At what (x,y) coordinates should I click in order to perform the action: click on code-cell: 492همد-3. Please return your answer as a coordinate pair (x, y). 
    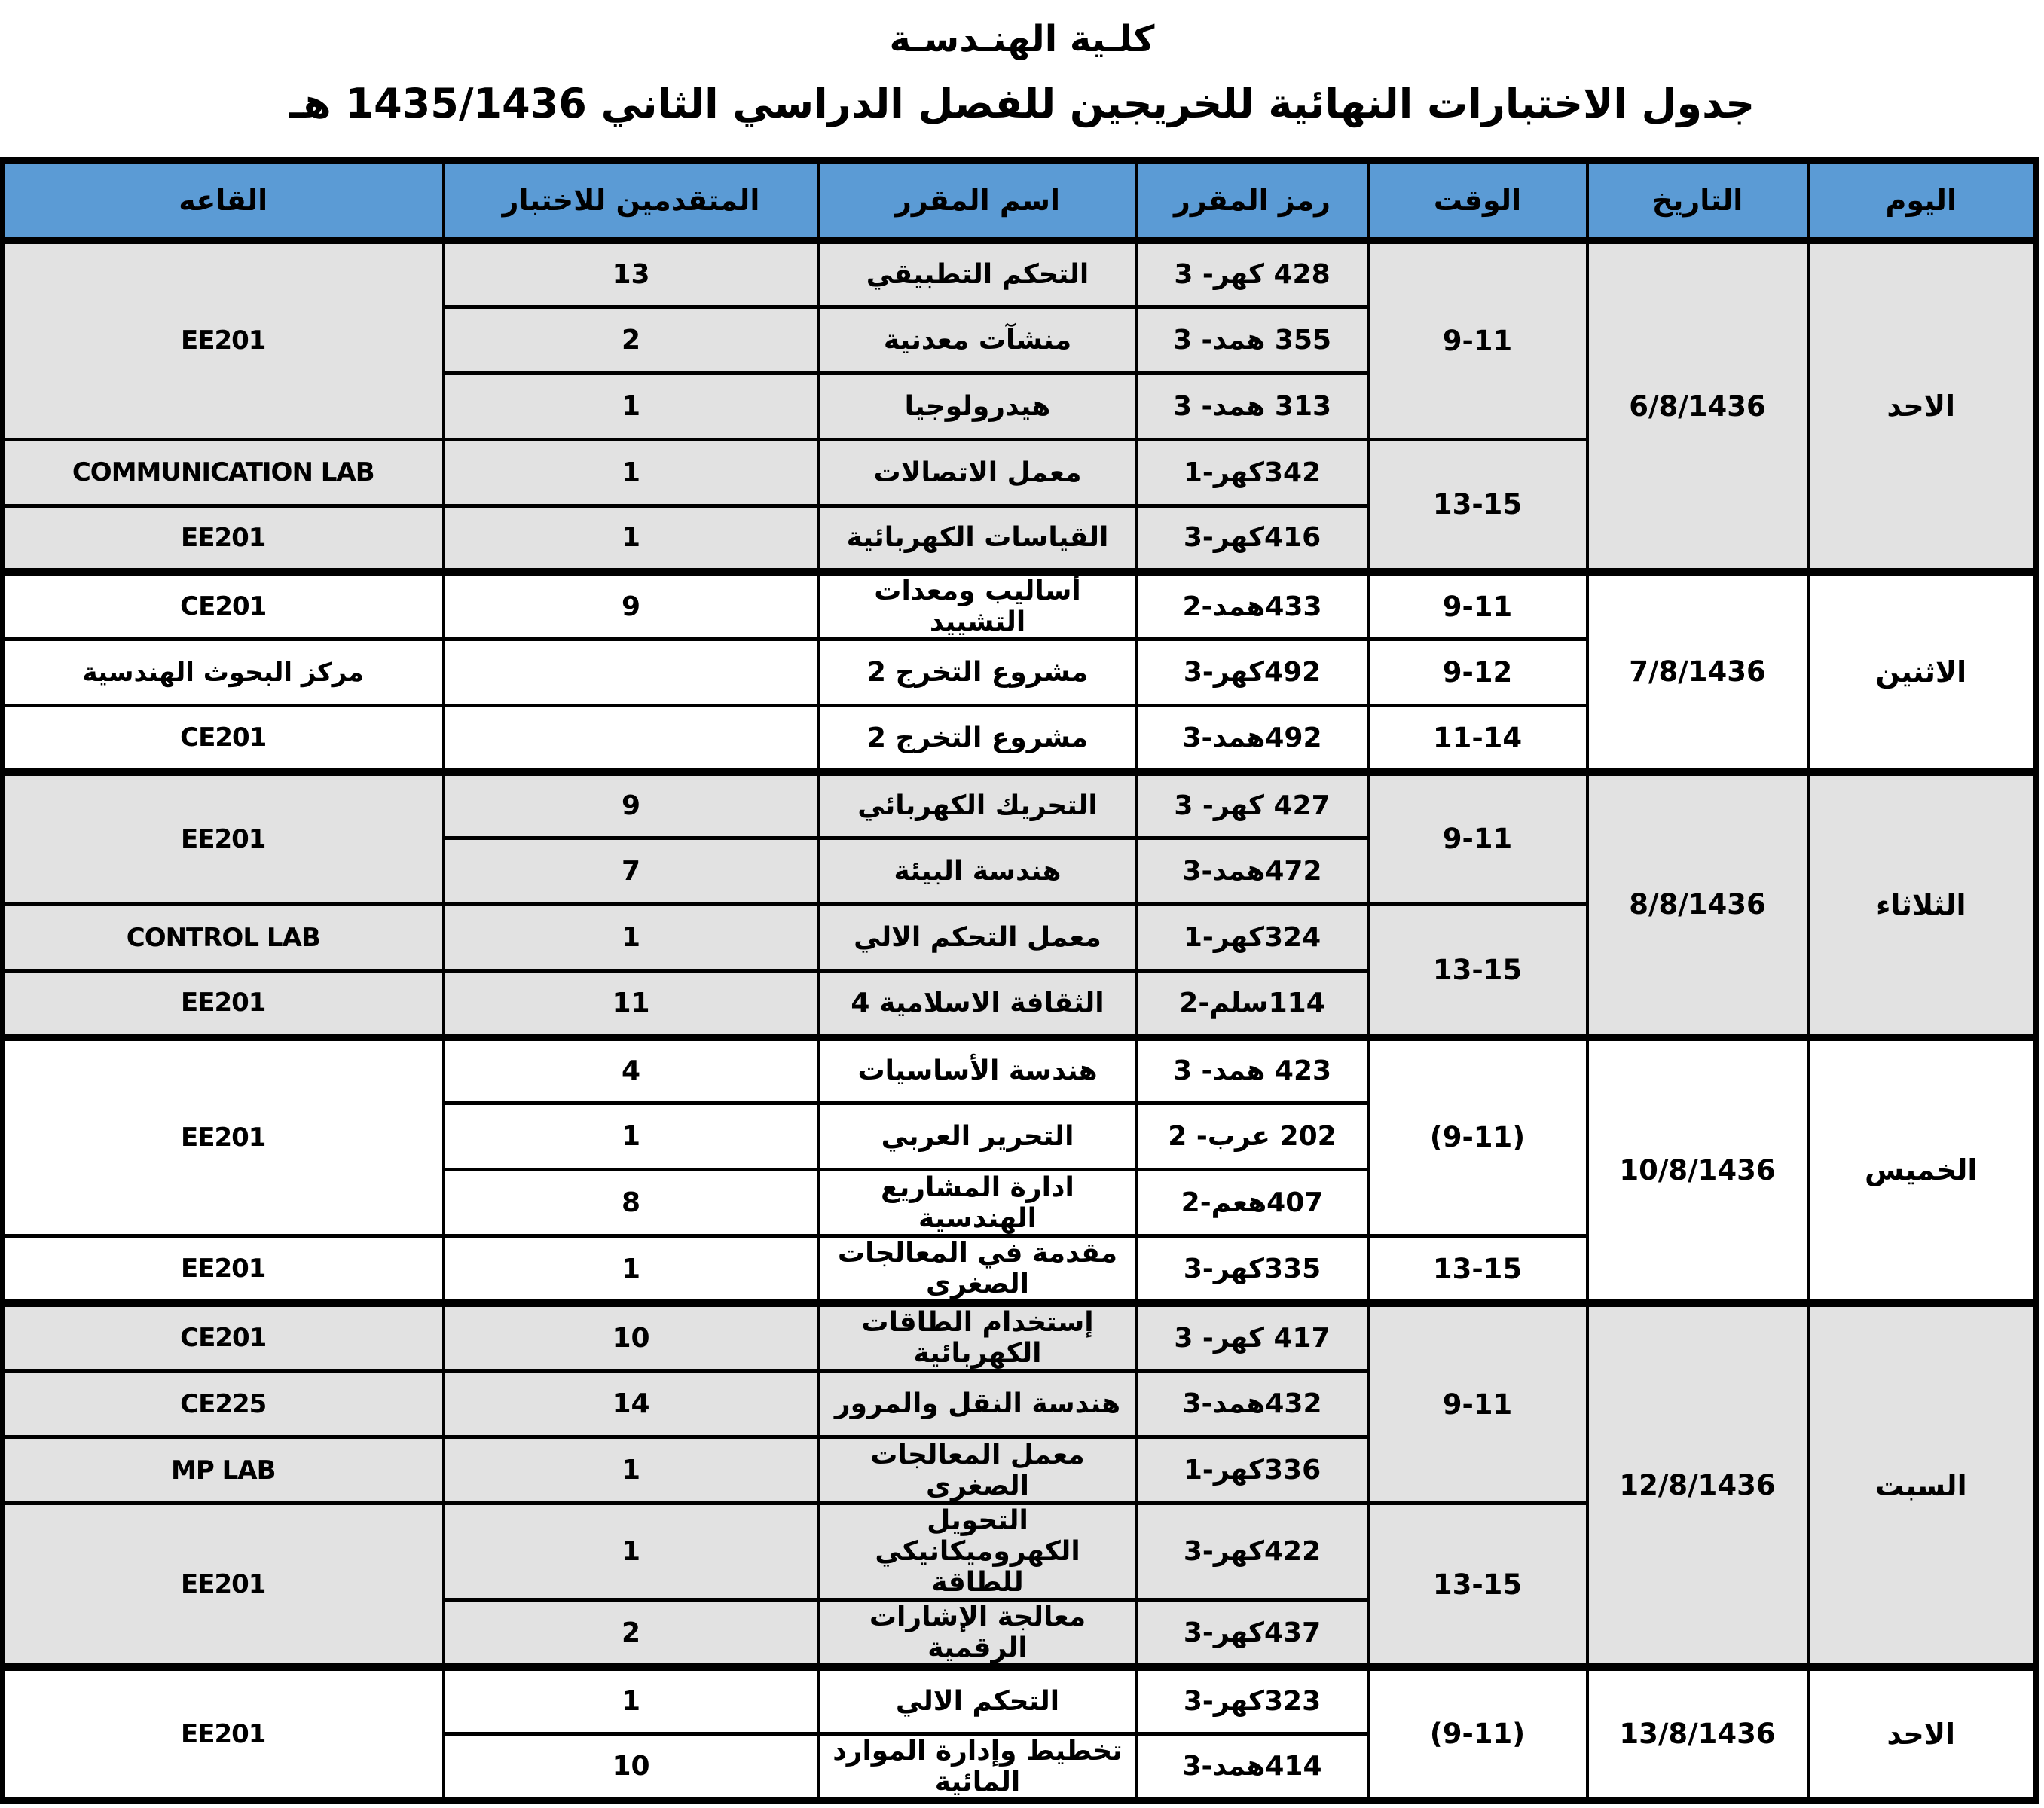
    Looking at the image, I should click on (1252, 739).